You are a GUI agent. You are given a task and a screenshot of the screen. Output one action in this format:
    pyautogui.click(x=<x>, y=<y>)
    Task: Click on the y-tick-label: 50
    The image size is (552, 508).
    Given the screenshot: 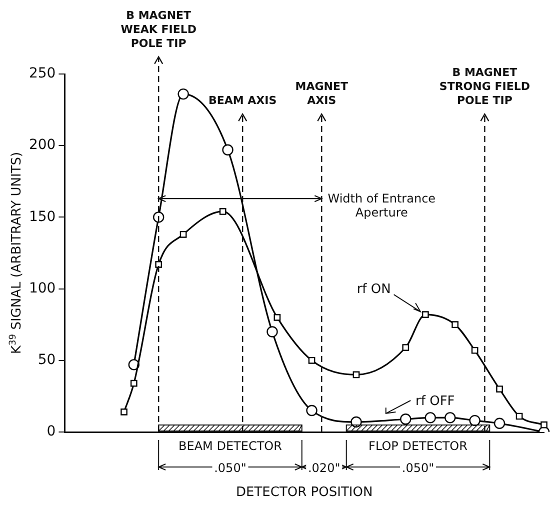 What is the action you would take?
    pyautogui.click(x=47, y=360)
    